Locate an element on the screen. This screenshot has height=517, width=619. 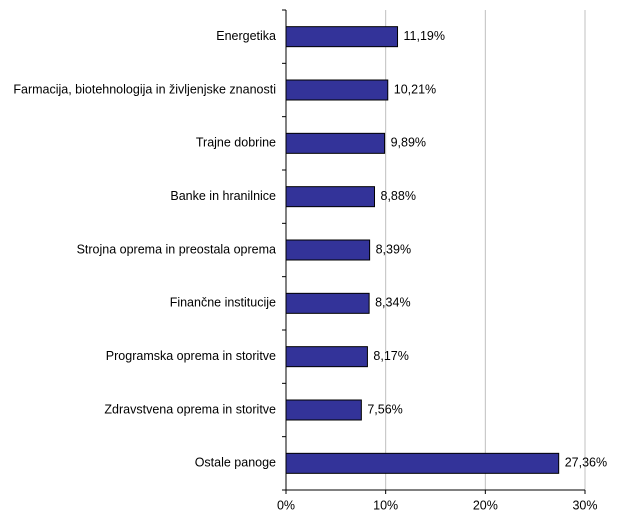
y-tick-label: Ostale panoge is located at coordinates (235, 463).